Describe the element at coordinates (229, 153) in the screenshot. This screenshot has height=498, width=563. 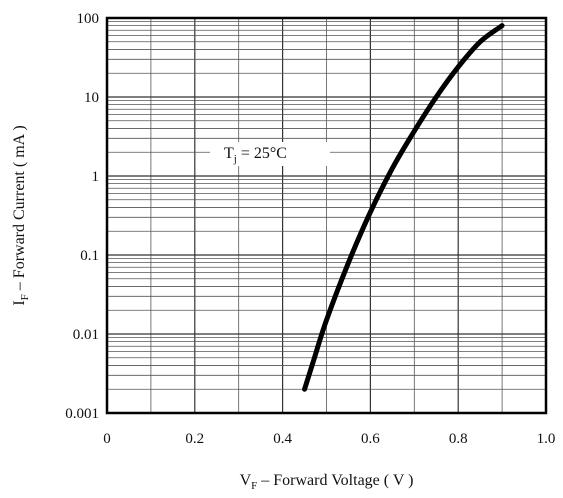
I see `annotation-main: T` at that location.